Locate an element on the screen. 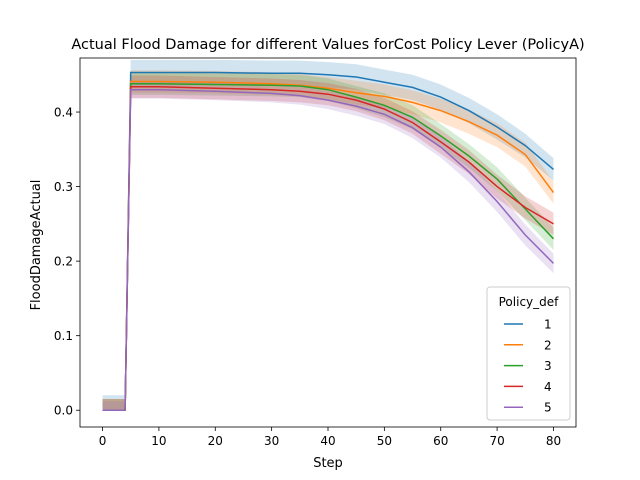  x-axis-ticks: 0 10 20 30 40 50 60 70 80 is located at coordinates (330, 437).